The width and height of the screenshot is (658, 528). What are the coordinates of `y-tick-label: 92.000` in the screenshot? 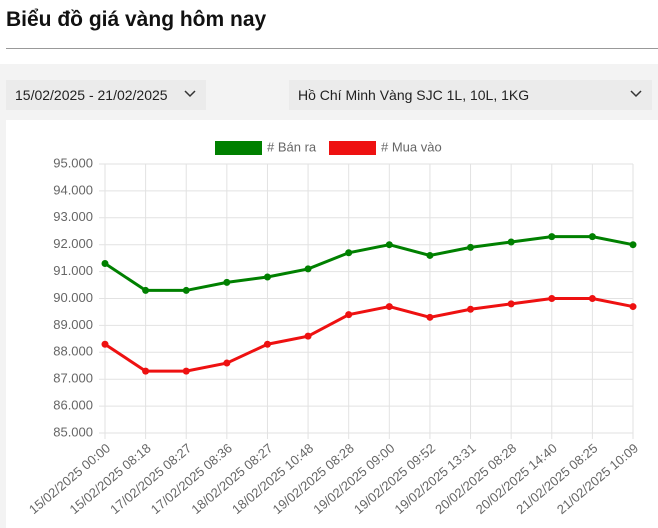 It's located at (73, 243).